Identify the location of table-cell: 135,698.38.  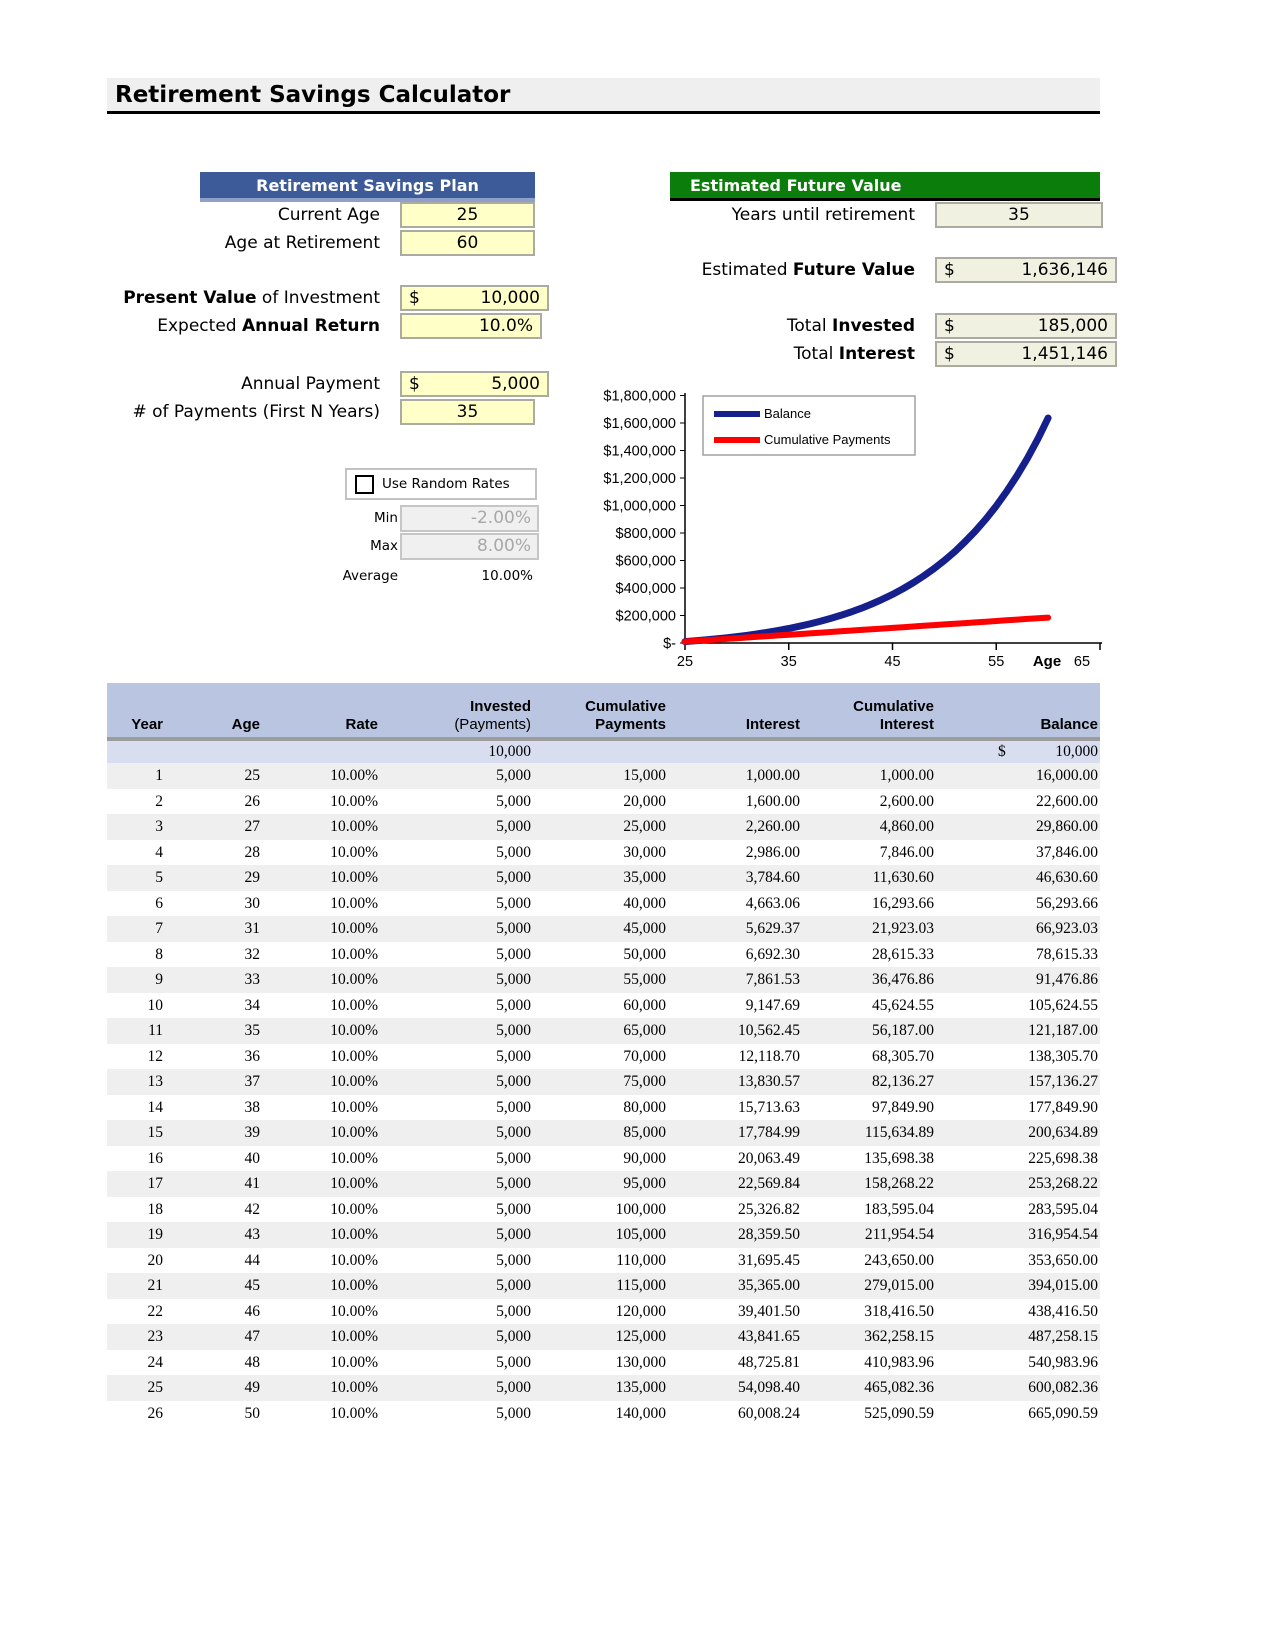
(899, 1158).